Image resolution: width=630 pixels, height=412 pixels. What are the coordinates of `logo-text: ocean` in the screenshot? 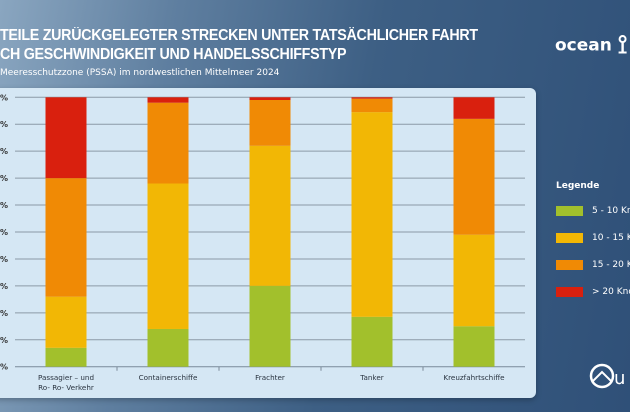 It's located at (583, 45).